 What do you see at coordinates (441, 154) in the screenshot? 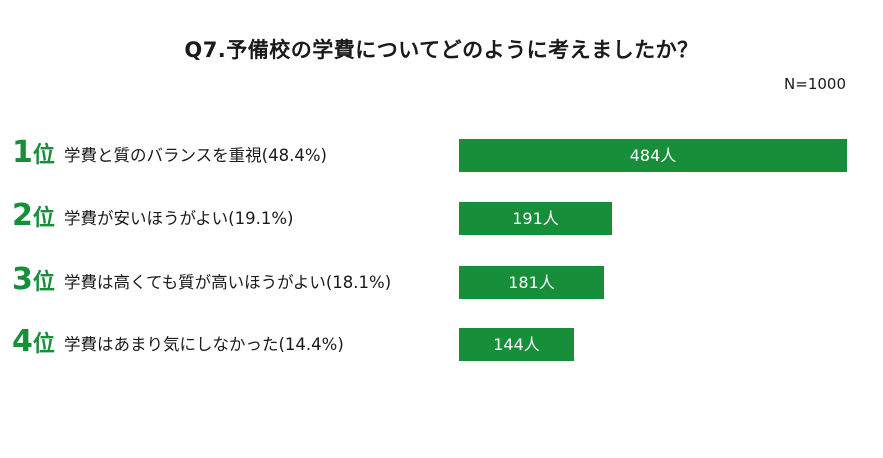
I see `chart-row: 1位 学費と質のバランスを重視(48.4%) 484人` at bounding box center [441, 154].